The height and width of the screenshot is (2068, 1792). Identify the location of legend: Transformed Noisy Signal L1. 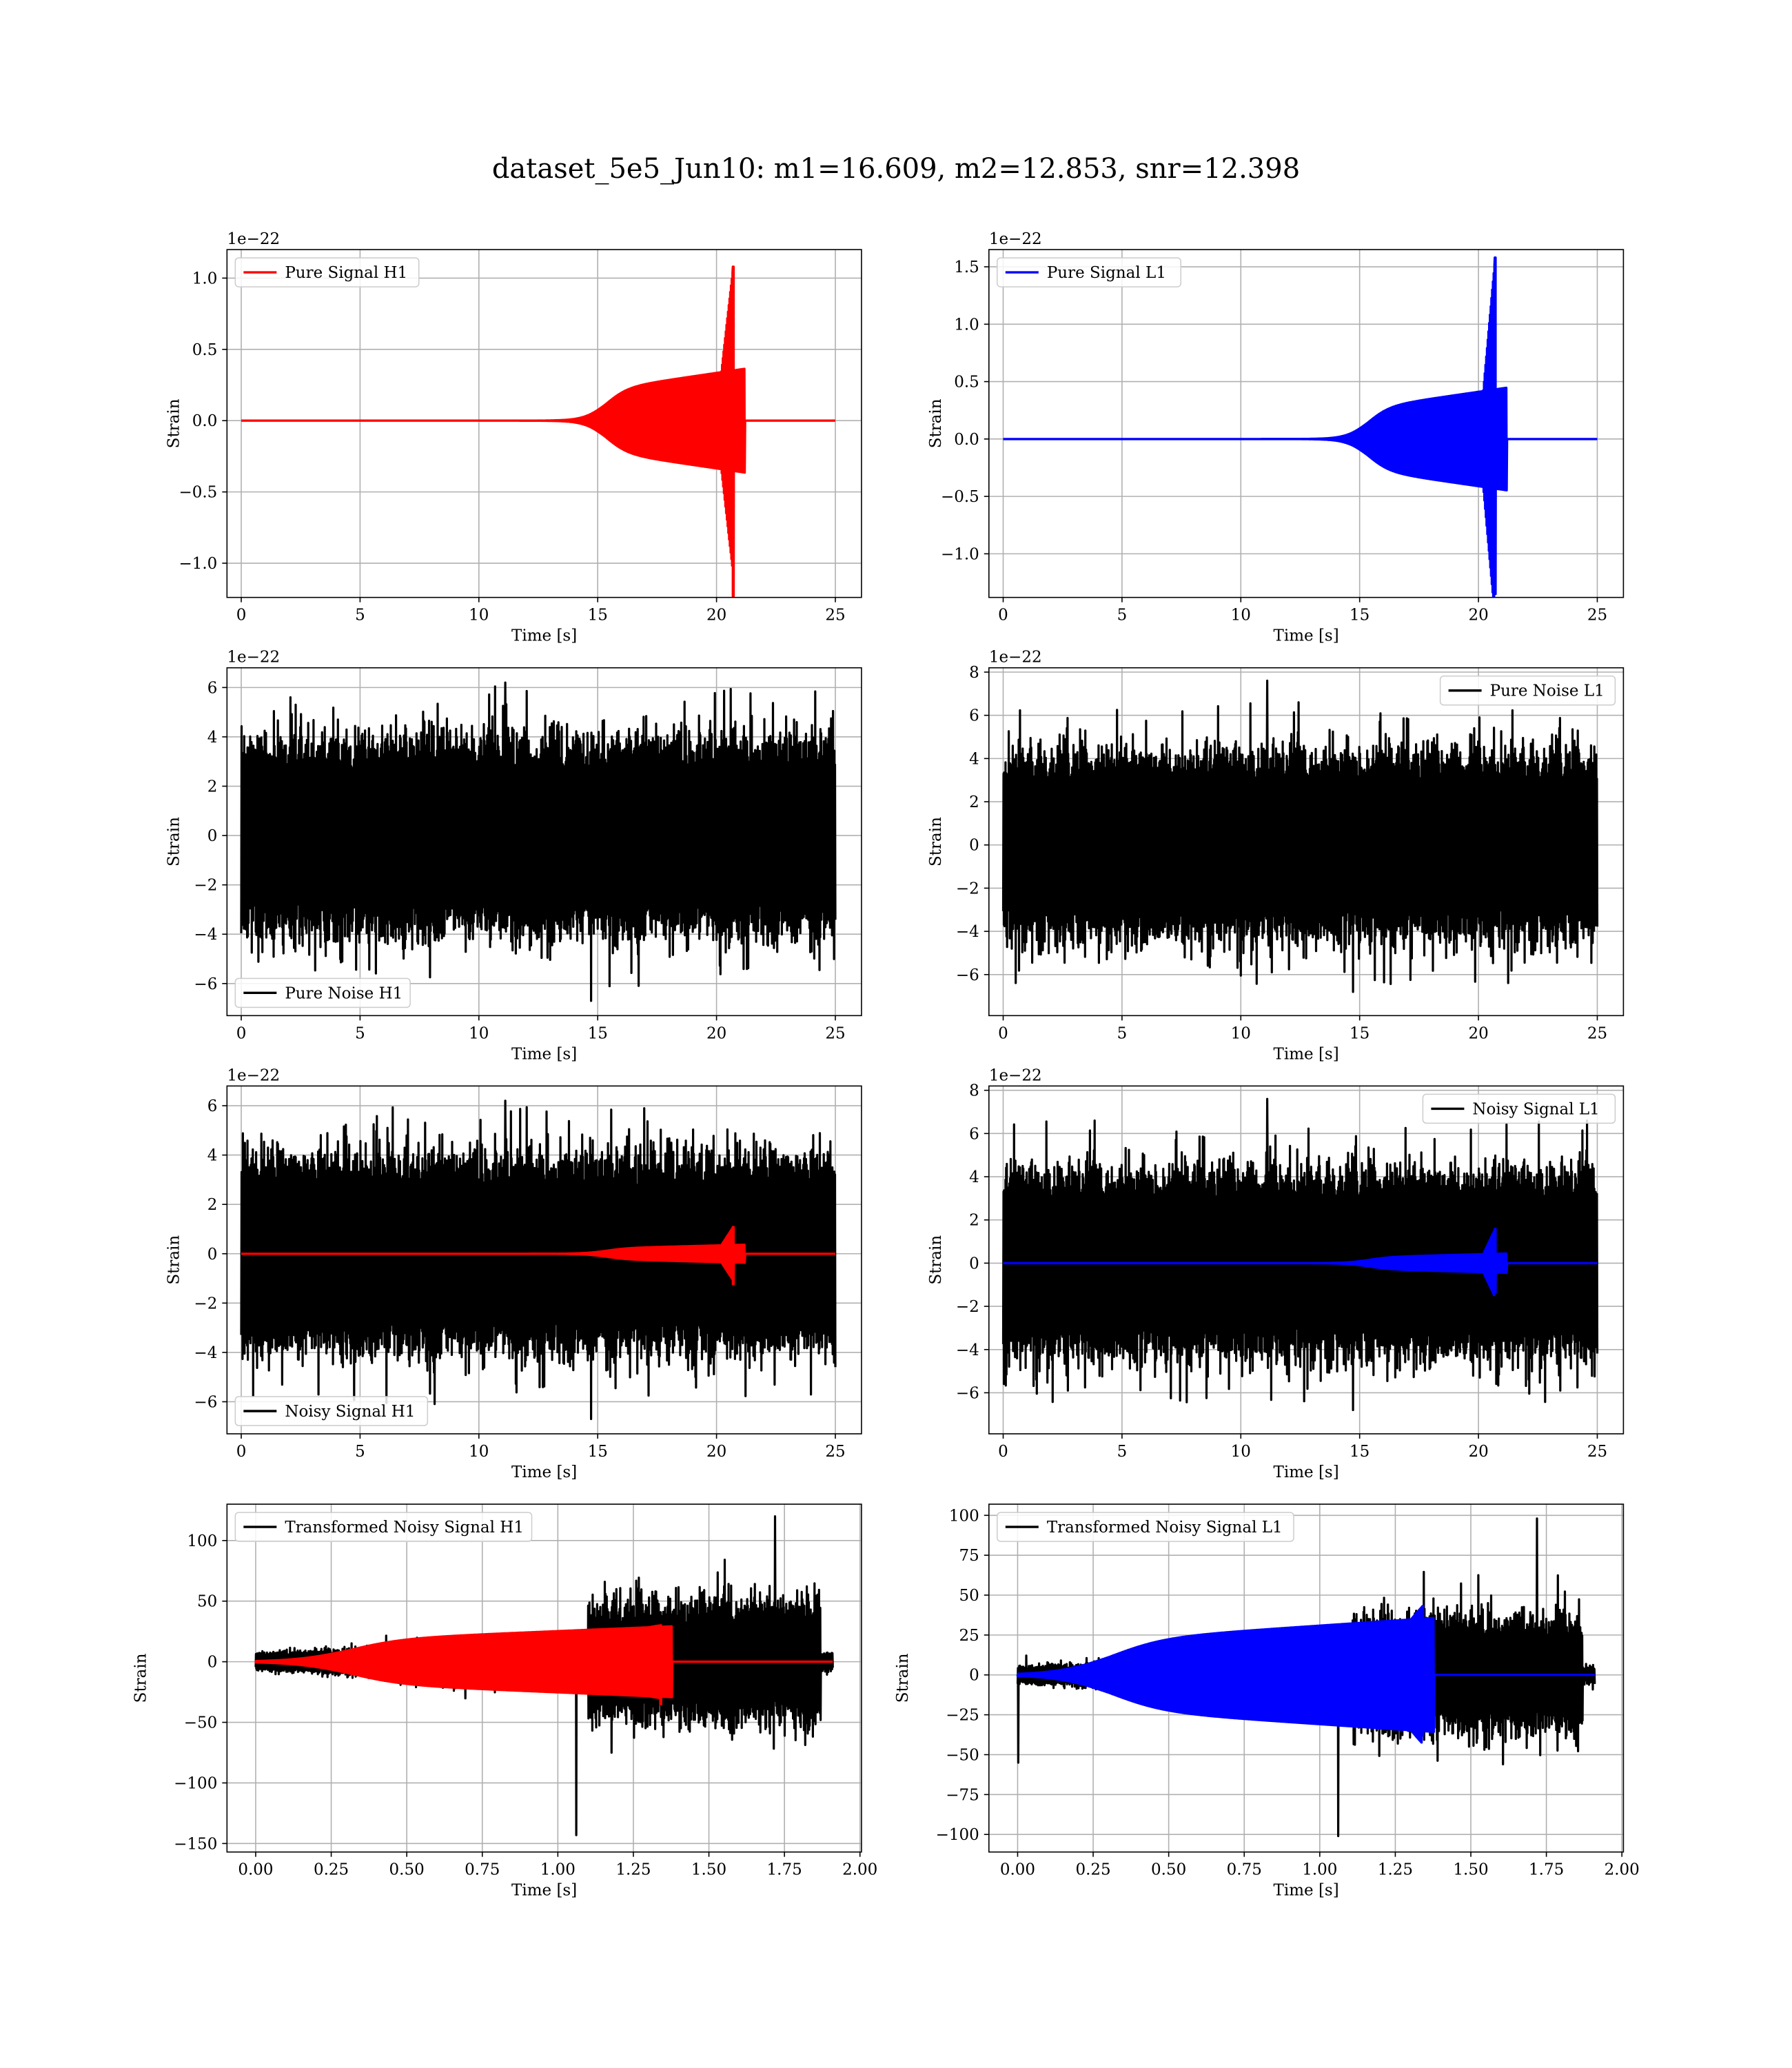
(1145, 1527).